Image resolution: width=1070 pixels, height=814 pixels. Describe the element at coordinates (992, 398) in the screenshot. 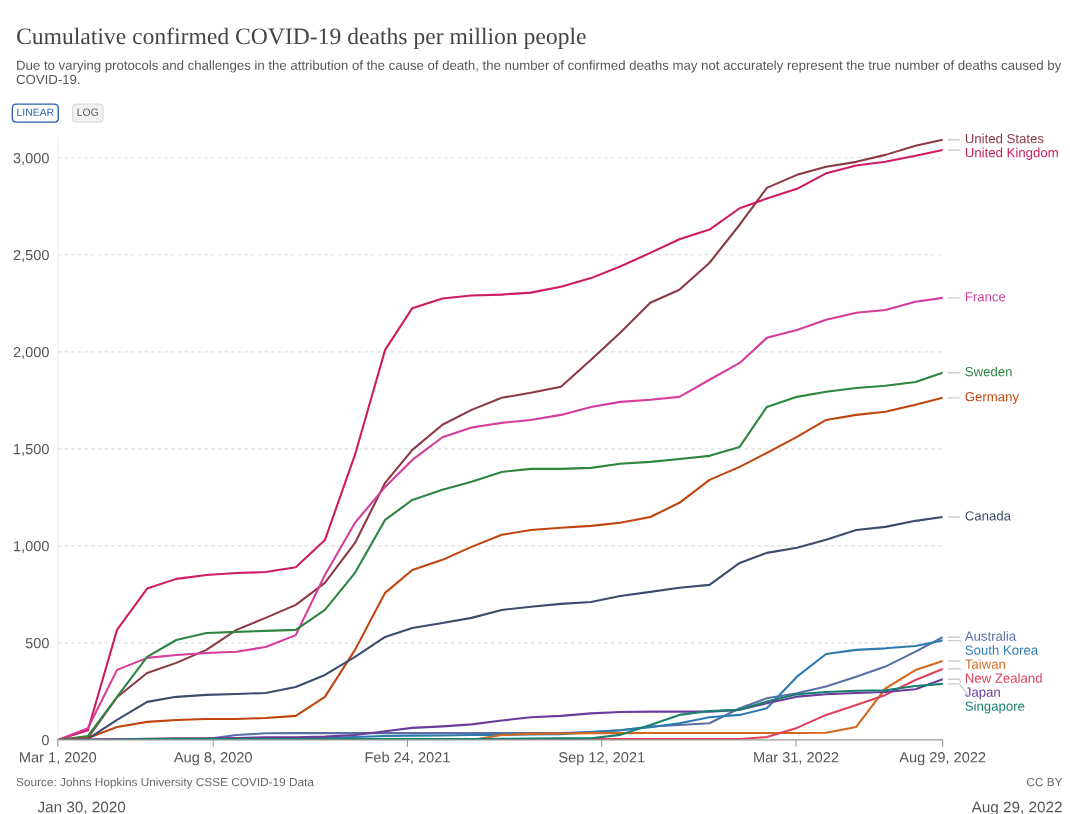

I see `series-label: Germany` at that location.